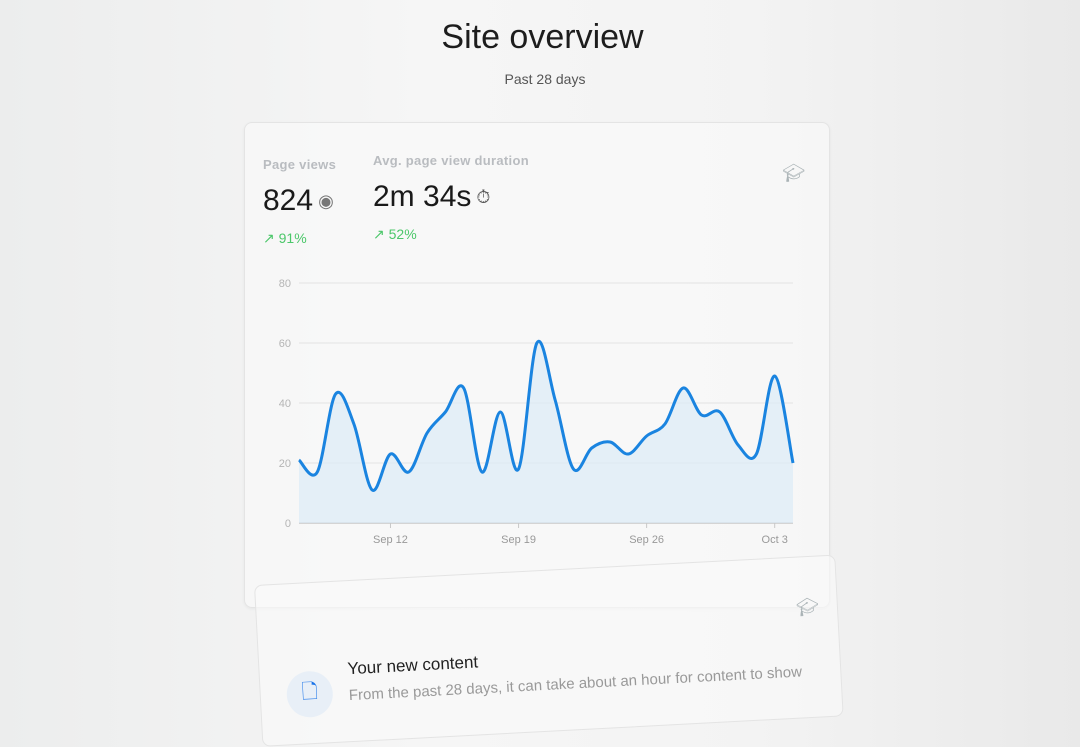 The width and height of the screenshot is (1080, 747). Describe the element at coordinates (390, 540) in the screenshot. I see `x-tick-label: Sep 12` at that location.